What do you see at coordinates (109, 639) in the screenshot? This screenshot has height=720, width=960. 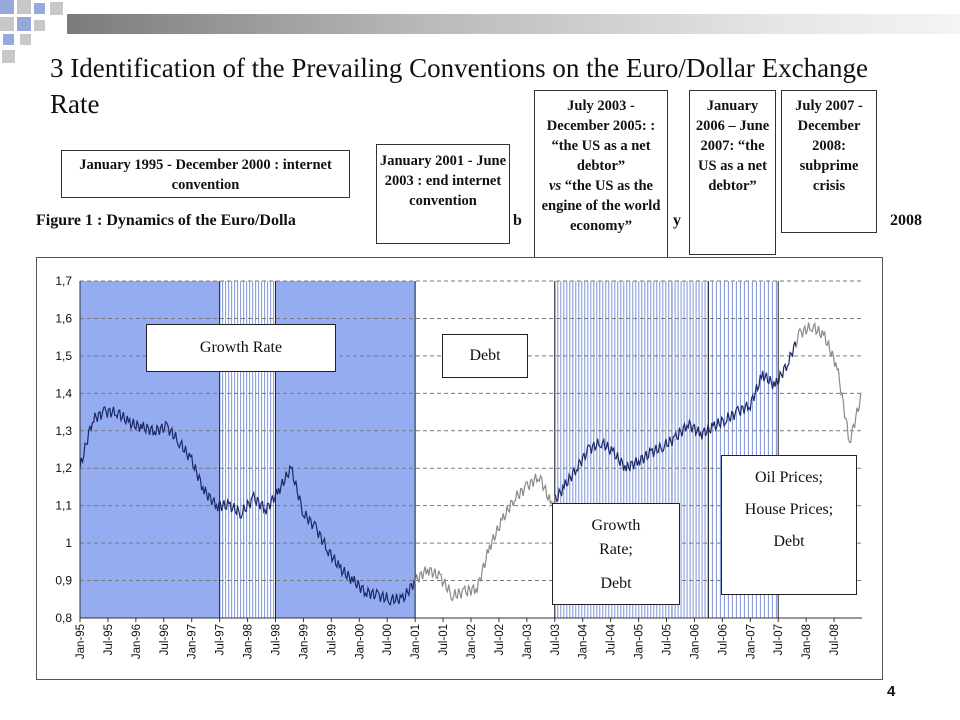 I see `x-tick-label: Jul-95` at bounding box center [109, 639].